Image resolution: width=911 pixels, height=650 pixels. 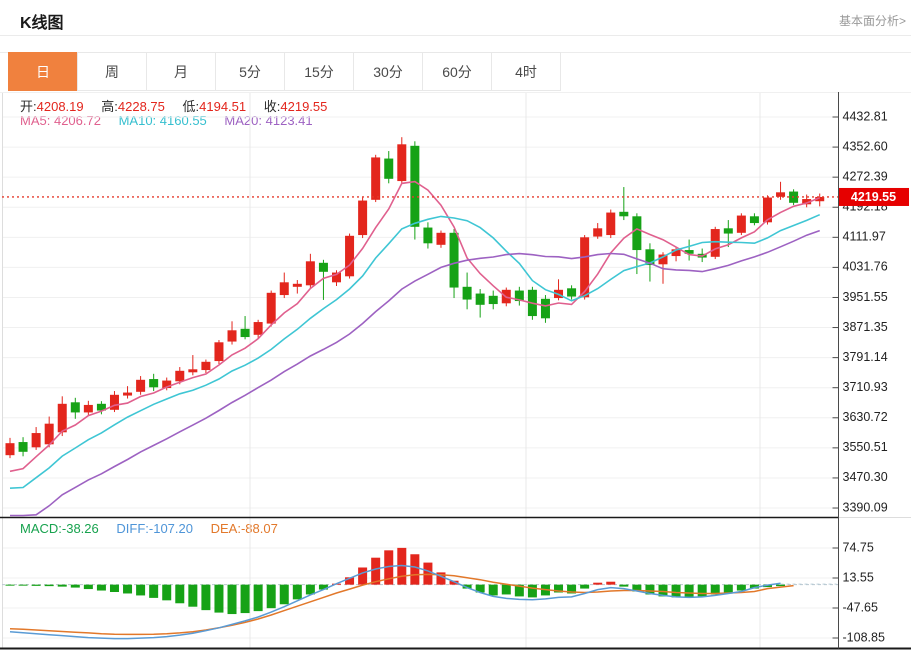 I want to click on macd-histogram, so click(x=395, y=581).